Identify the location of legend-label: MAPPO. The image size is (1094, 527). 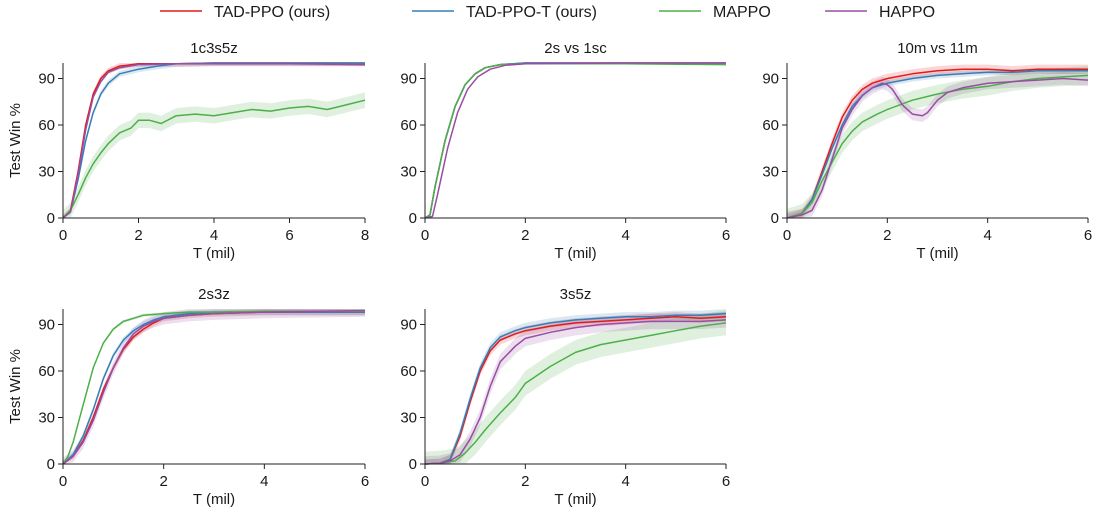
(742, 12).